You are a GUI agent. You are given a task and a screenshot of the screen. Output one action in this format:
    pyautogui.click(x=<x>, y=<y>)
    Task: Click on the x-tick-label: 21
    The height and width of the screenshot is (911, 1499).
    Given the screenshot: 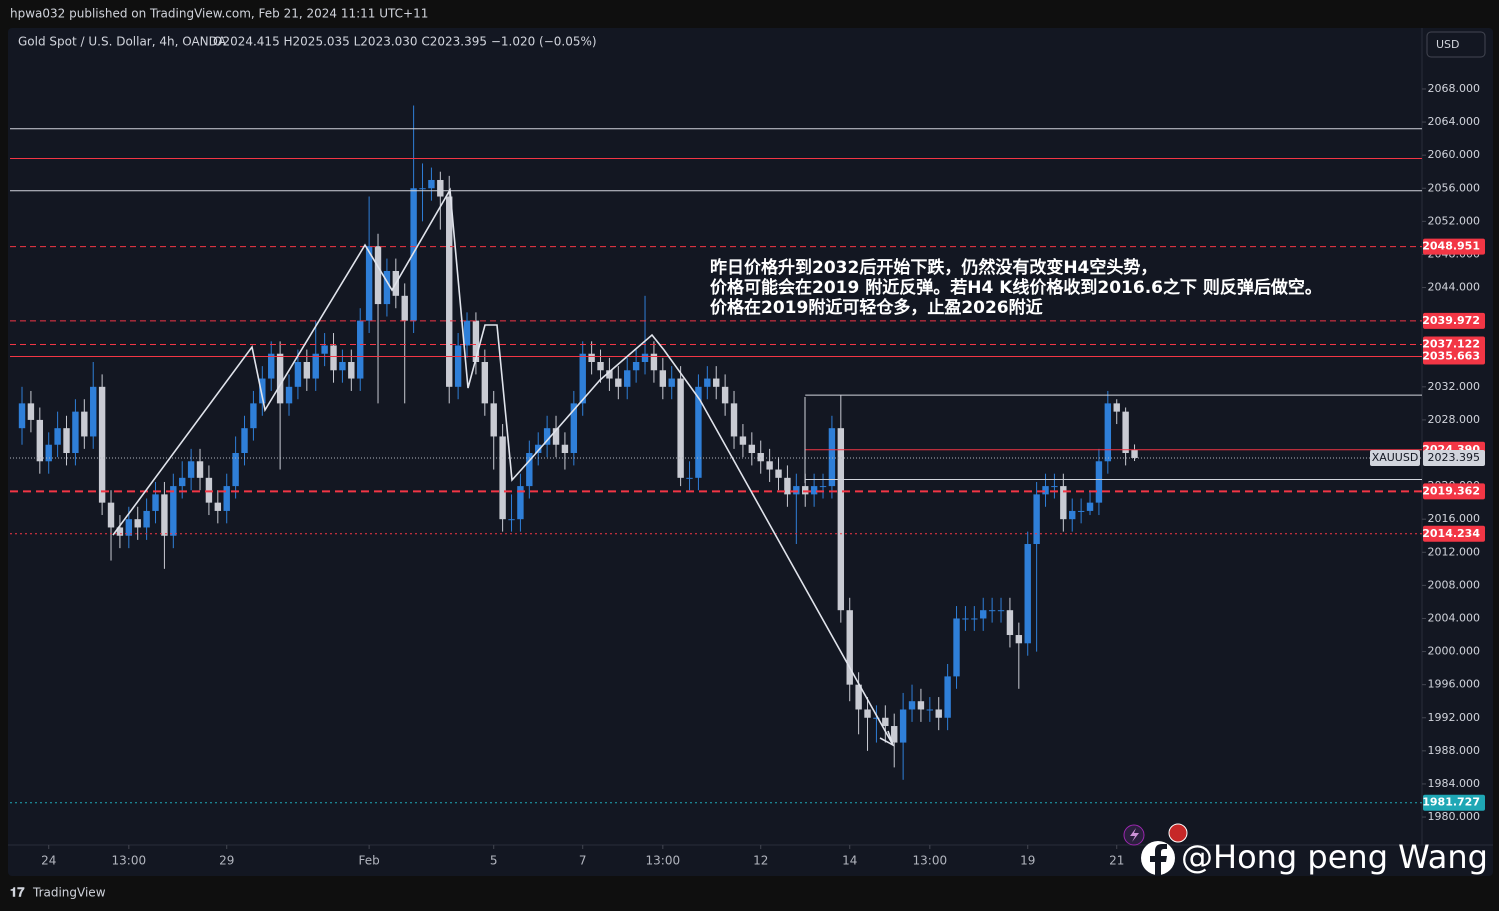 What is the action you would take?
    pyautogui.click(x=1116, y=861)
    